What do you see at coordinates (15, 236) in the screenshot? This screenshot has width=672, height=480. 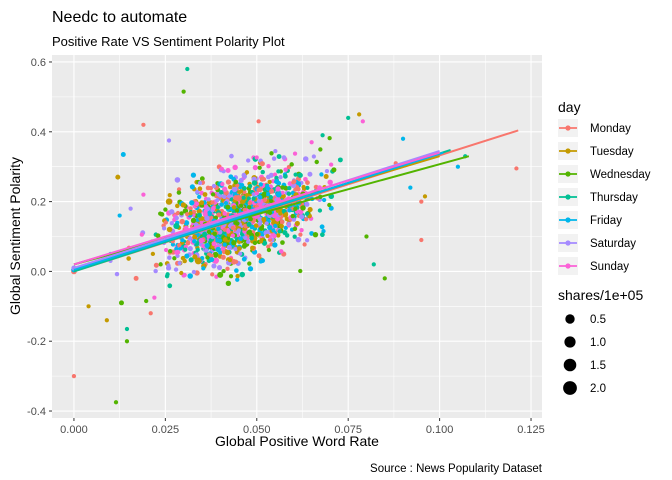 I see `y-axis-label: Global Sentiment Polarity` at bounding box center [15, 236].